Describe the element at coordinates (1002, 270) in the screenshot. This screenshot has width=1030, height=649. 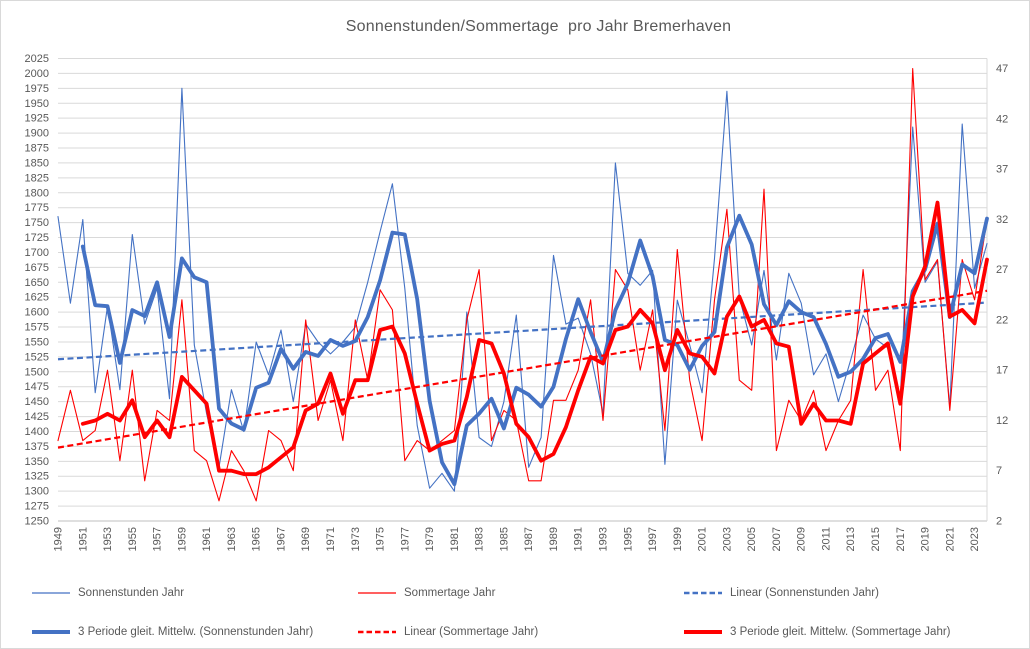
I see `y-axis-right-tick-label: 27` at that location.